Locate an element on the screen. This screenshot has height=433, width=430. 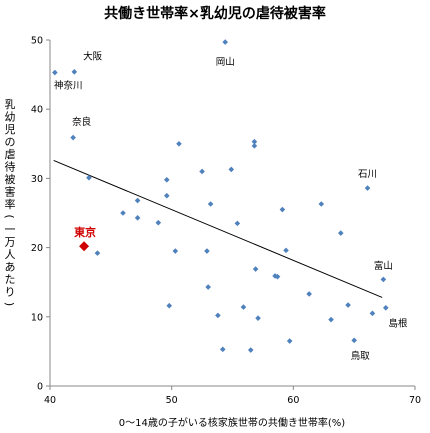
y-axis-title-char: 人 is located at coordinates (10, 254).